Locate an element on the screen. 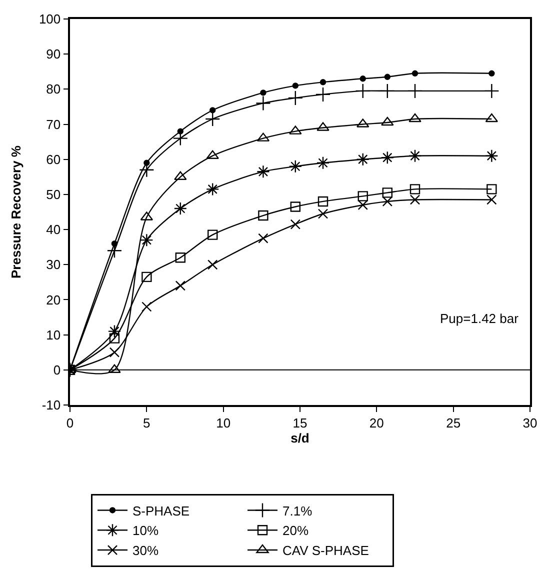  y-tick-label: 30 is located at coordinates (53, 264).